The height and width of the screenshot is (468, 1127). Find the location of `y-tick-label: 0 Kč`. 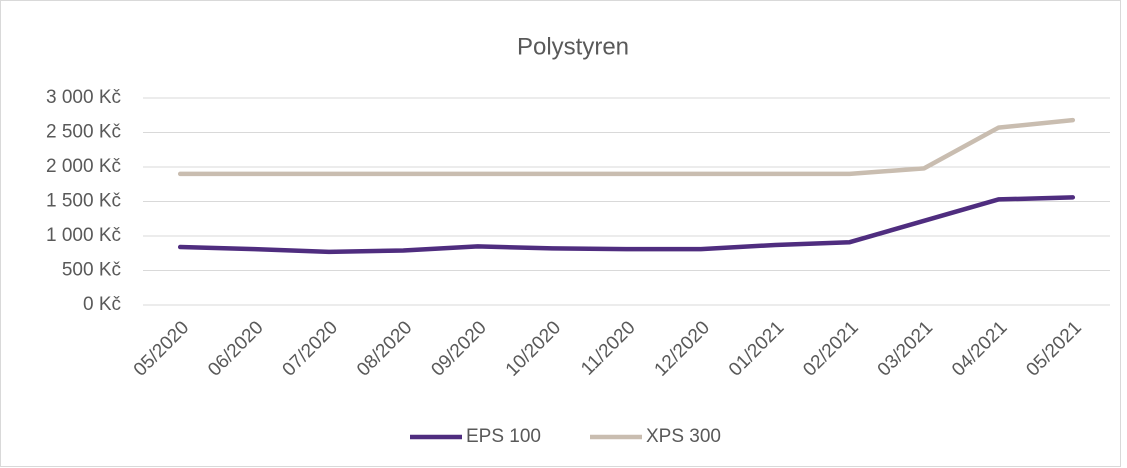

y-tick-label: 0 Kč is located at coordinates (102, 304).